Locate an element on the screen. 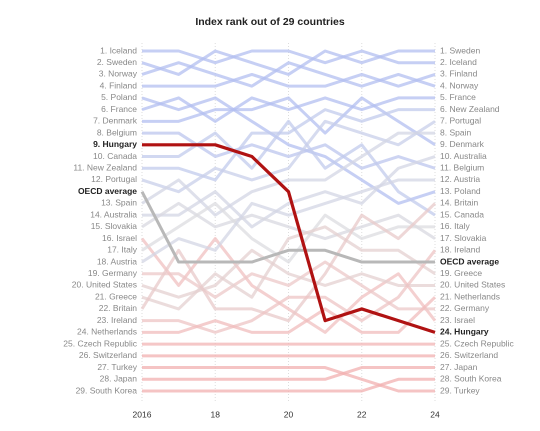 The height and width of the screenshot is (431, 540). right-label: 22. Germany is located at coordinates (465, 308).